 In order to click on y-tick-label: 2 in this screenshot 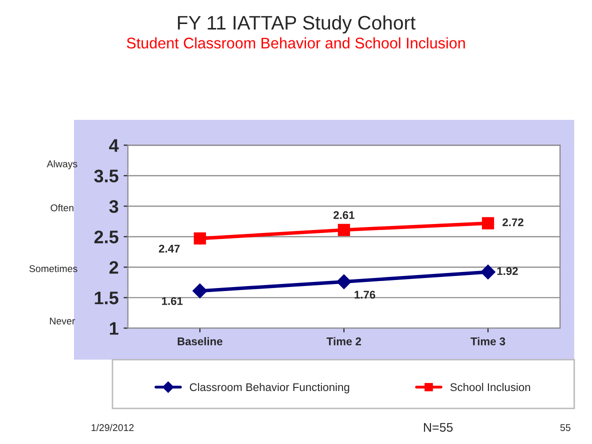, I will do `click(113, 267)`.